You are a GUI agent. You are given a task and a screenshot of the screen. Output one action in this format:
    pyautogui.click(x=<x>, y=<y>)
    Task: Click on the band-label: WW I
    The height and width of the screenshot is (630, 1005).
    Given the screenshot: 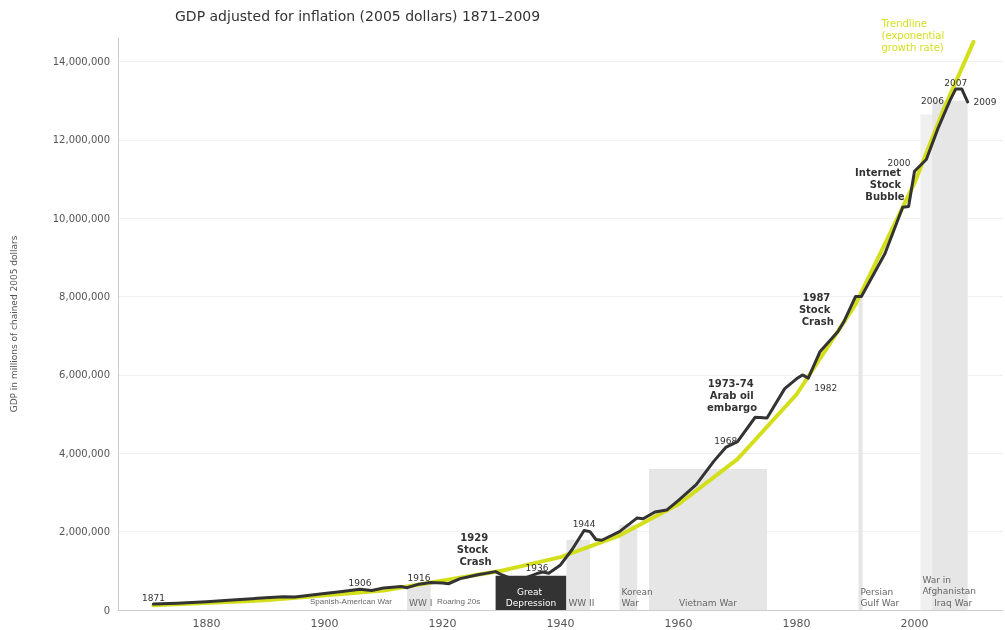 What is the action you would take?
    pyautogui.click(x=421, y=602)
    